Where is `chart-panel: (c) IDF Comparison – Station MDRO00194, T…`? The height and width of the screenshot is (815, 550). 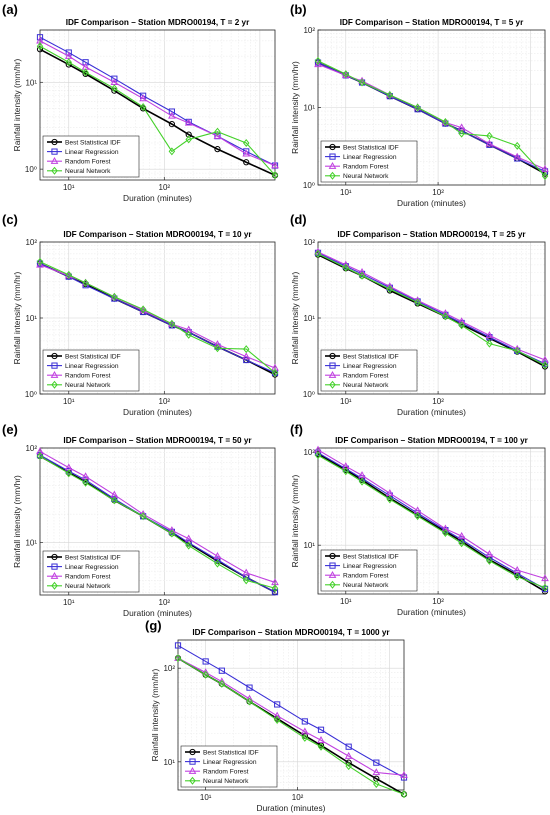
chart-panel: (c) IDF Comparison – Station MDRO00194, T… is located at coordinates (140, 314).